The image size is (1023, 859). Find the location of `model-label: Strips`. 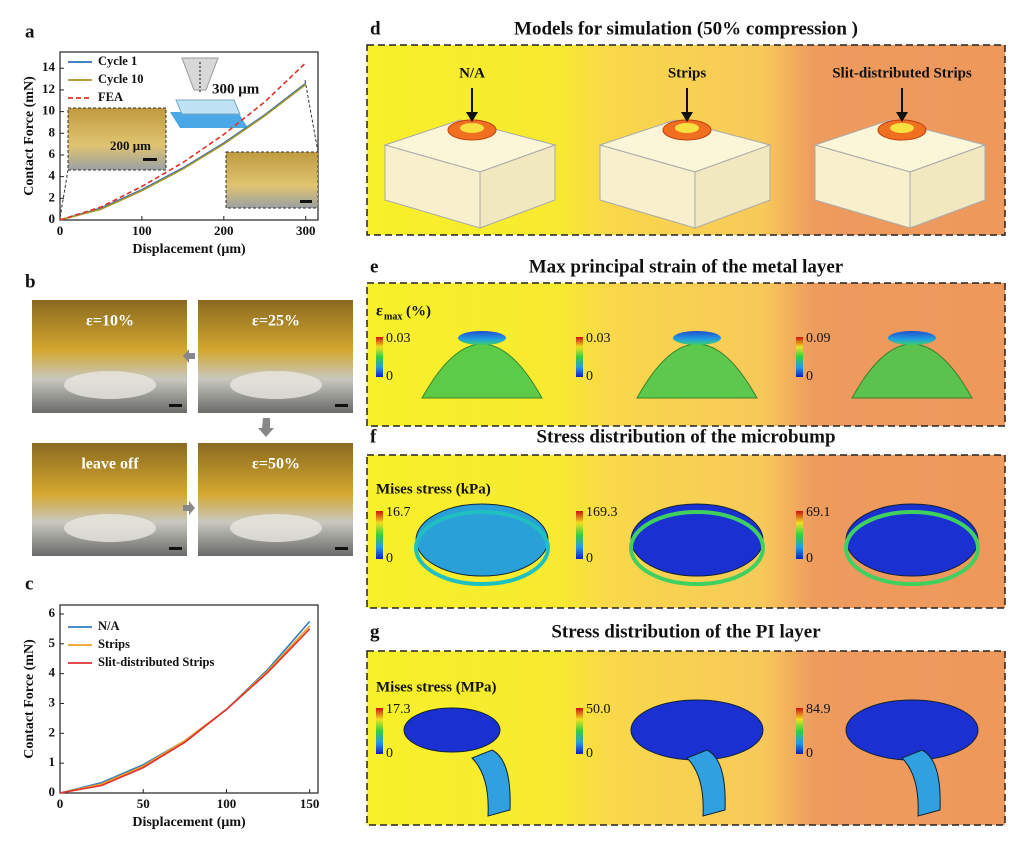

model-label: Strips is located at coordinates (687, 73).